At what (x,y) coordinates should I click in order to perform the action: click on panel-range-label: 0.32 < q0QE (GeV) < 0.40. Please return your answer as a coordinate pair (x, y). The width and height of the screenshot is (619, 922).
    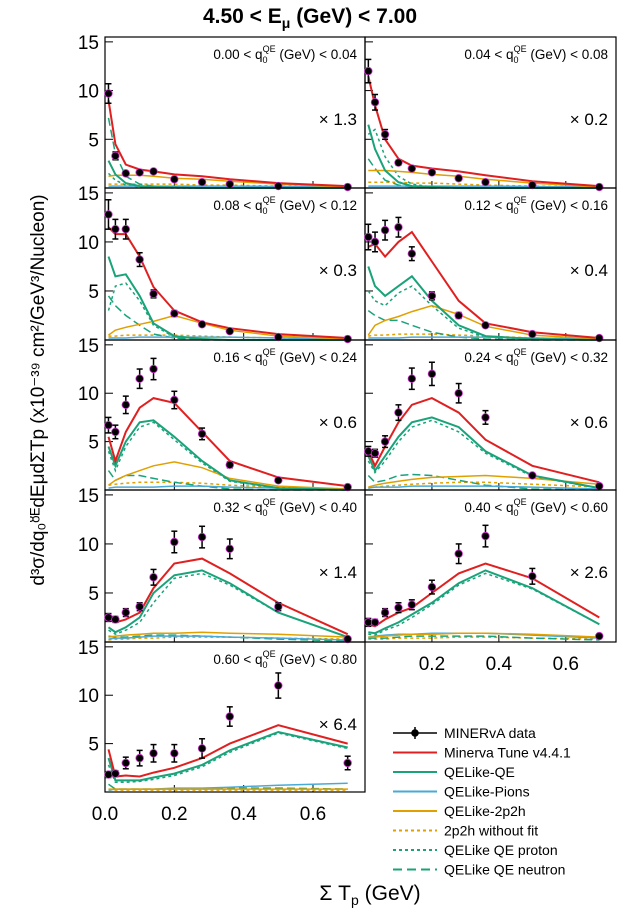
    Looking at the image, I should click on (285, 507).